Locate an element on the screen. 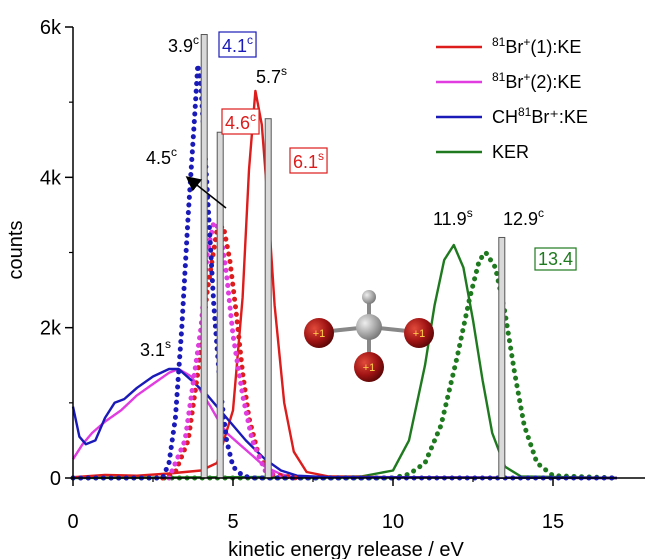 This screenshot has height=559, width=645. legend-entry-3: KER is located at coordinates (510, 152).